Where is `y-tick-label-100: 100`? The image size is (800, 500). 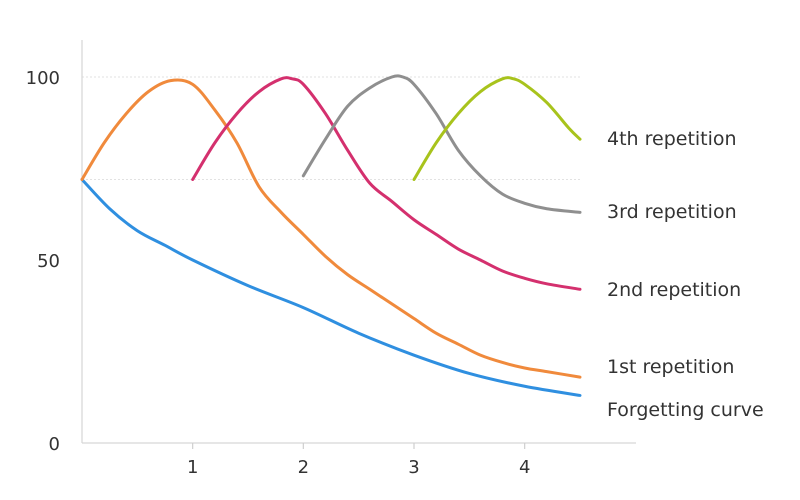 y-tick-label-100: 100 is located at coordinates (43, 78).